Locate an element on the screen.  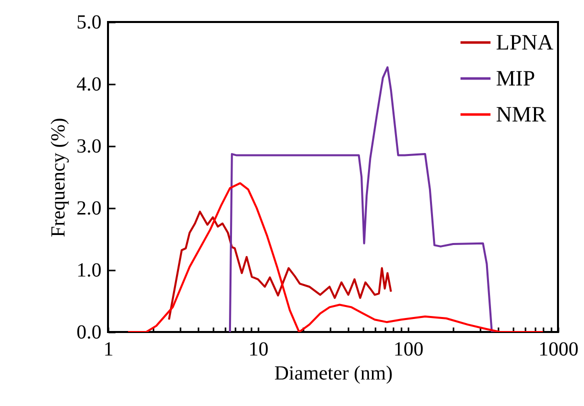
y-tick-label: 4.0 is located at coordinates (89, 85).